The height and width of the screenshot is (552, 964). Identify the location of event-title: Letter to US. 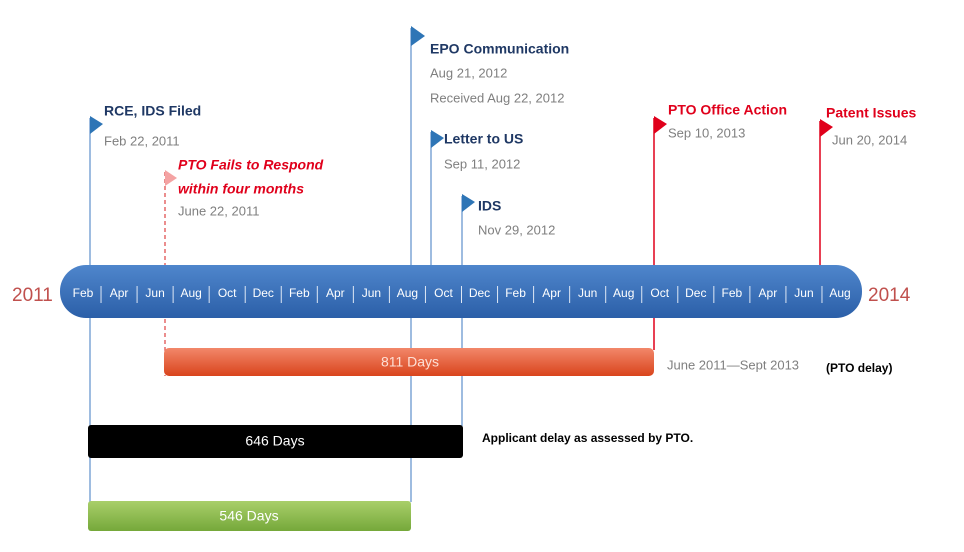
(483, 139).